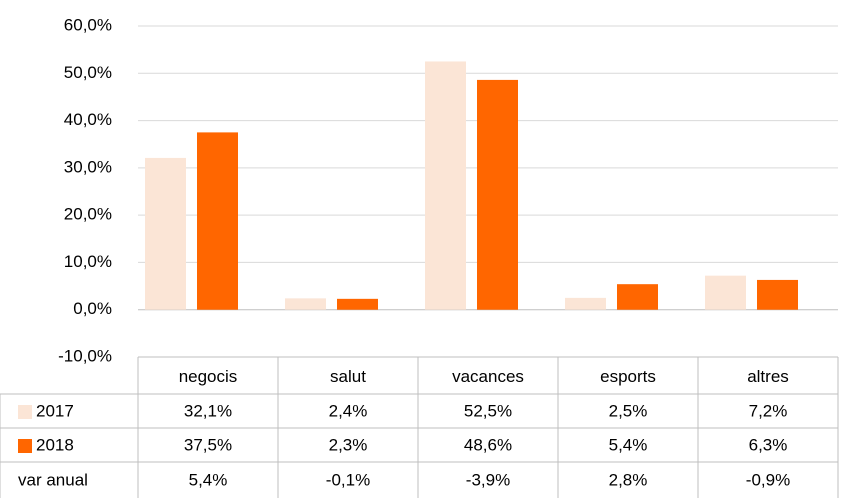  Describe the element at coordinates (88, 24) in the screenshot. I see `y-tick-label: 60,0%` at that location.